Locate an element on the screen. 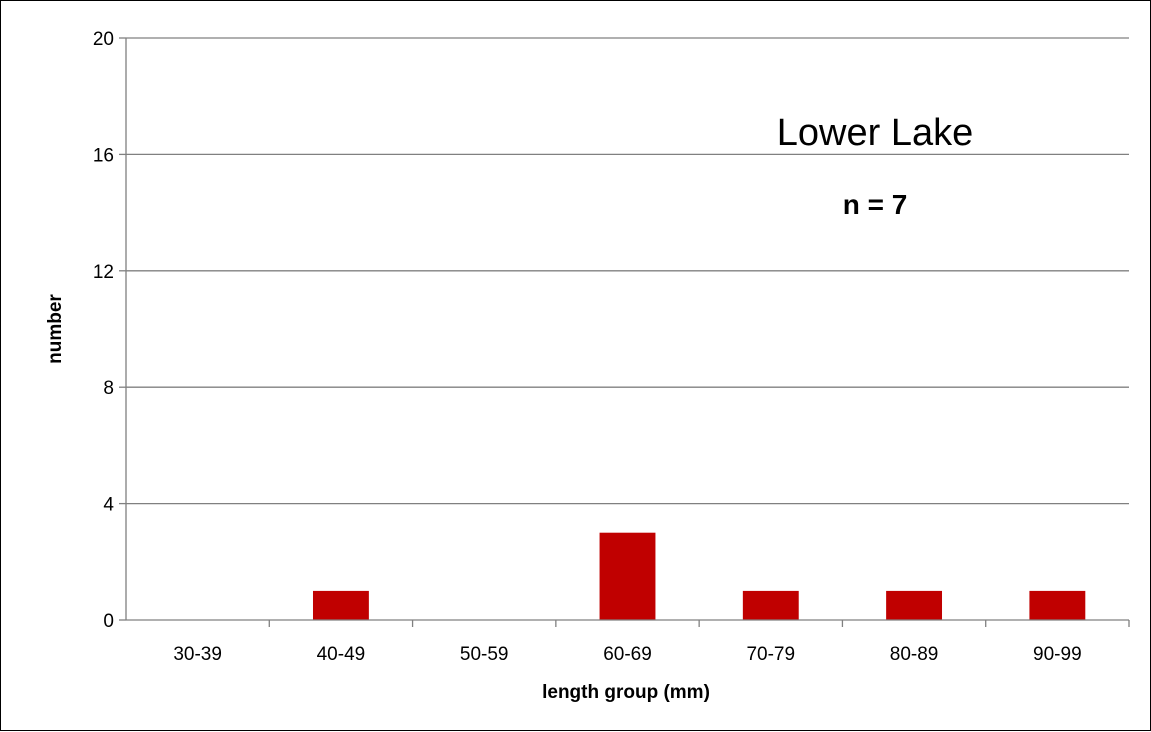 This screenshot has height=732, width=1151. x-tick-label: 90-99 is located at coordinates (1057, 654).